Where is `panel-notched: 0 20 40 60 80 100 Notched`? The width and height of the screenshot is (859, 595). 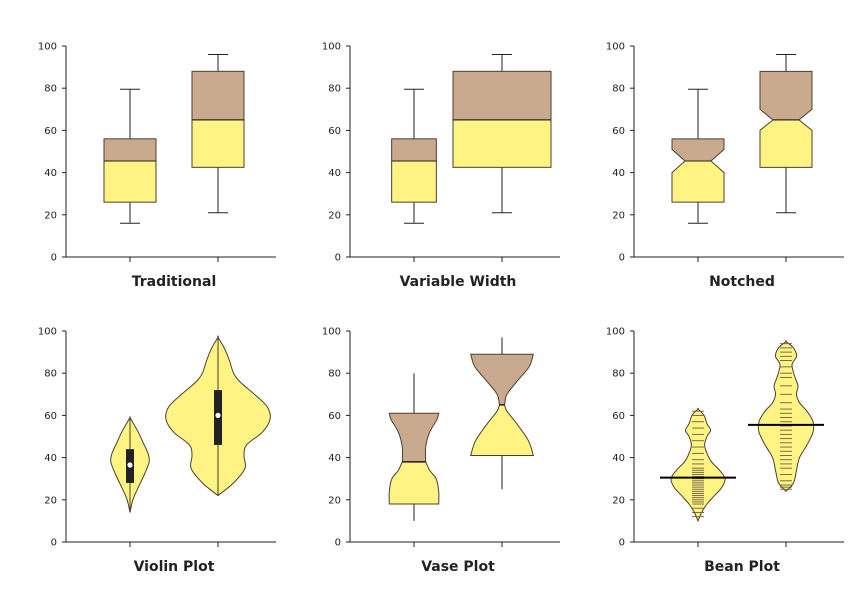 panel-notched: 0 20 40 60 80 100 Notched is located at coordinates (725, 166).